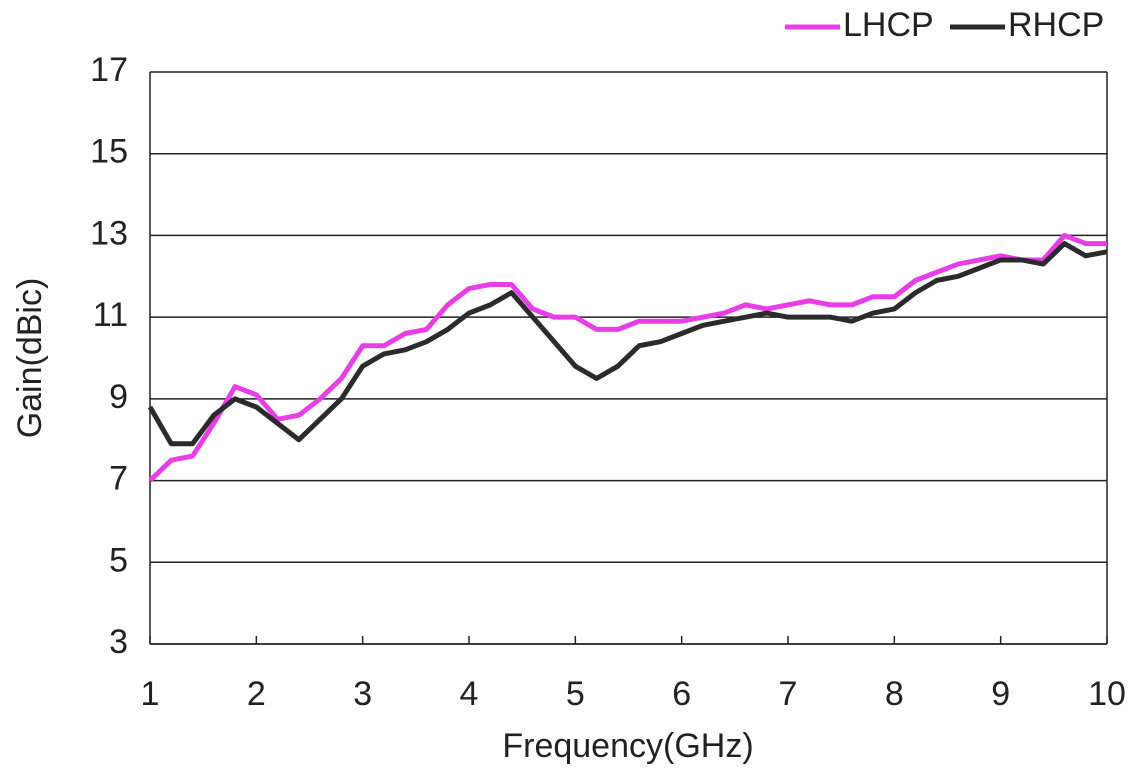 The width and height of the screenshot is (1129, 778). I want to click on x-tick-label: 5, so click(575, 694).